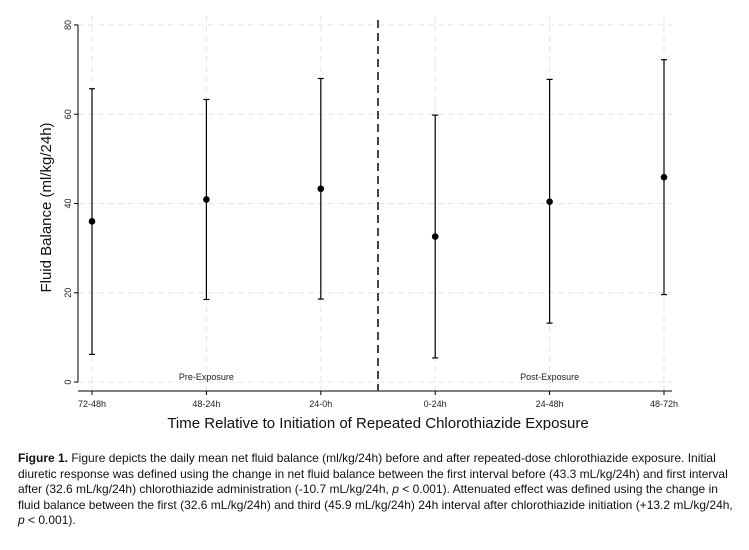 The width and height of the screenshot is (749, 550). I want to click on caption-text-3: < 0.001)., so click(50, 520).